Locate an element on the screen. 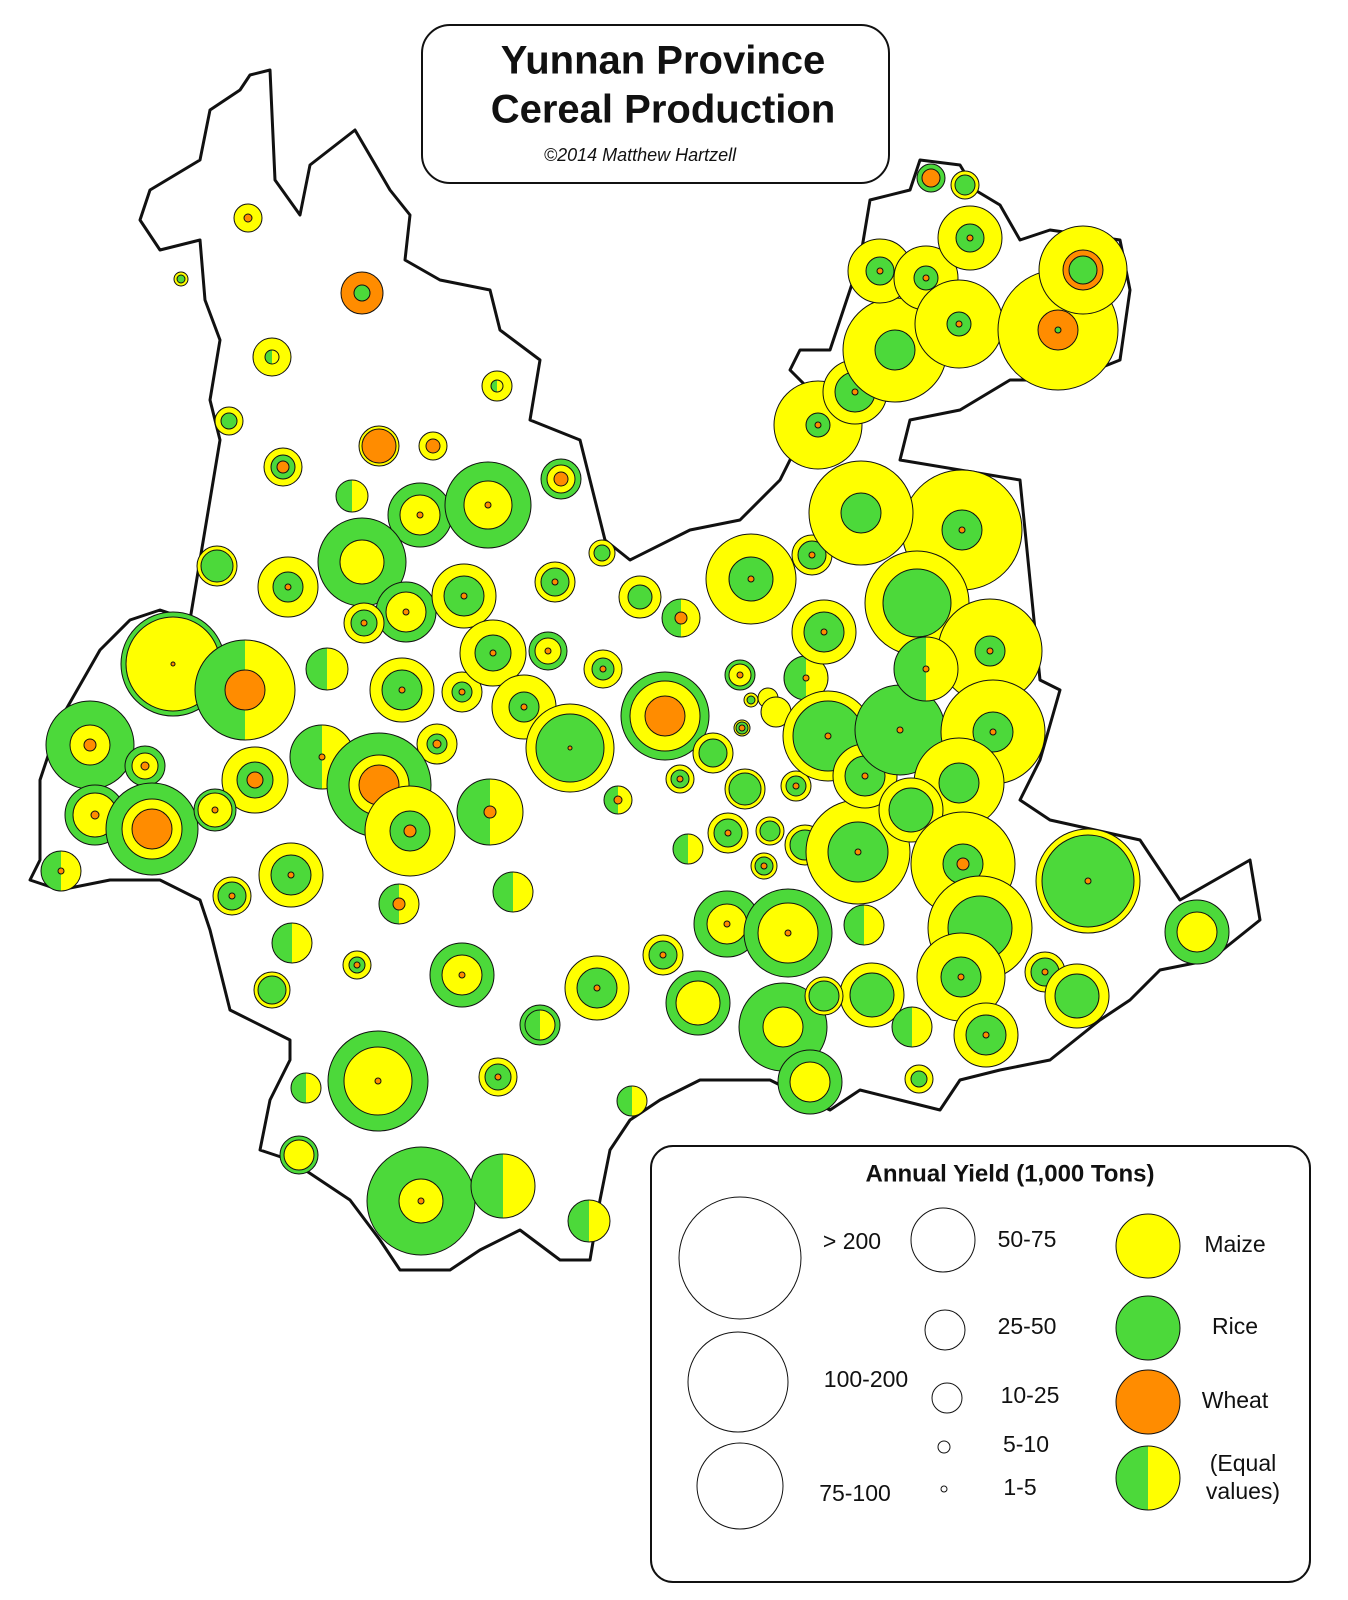  crop-key: Wheat is located at coordinates (1192, 1402).